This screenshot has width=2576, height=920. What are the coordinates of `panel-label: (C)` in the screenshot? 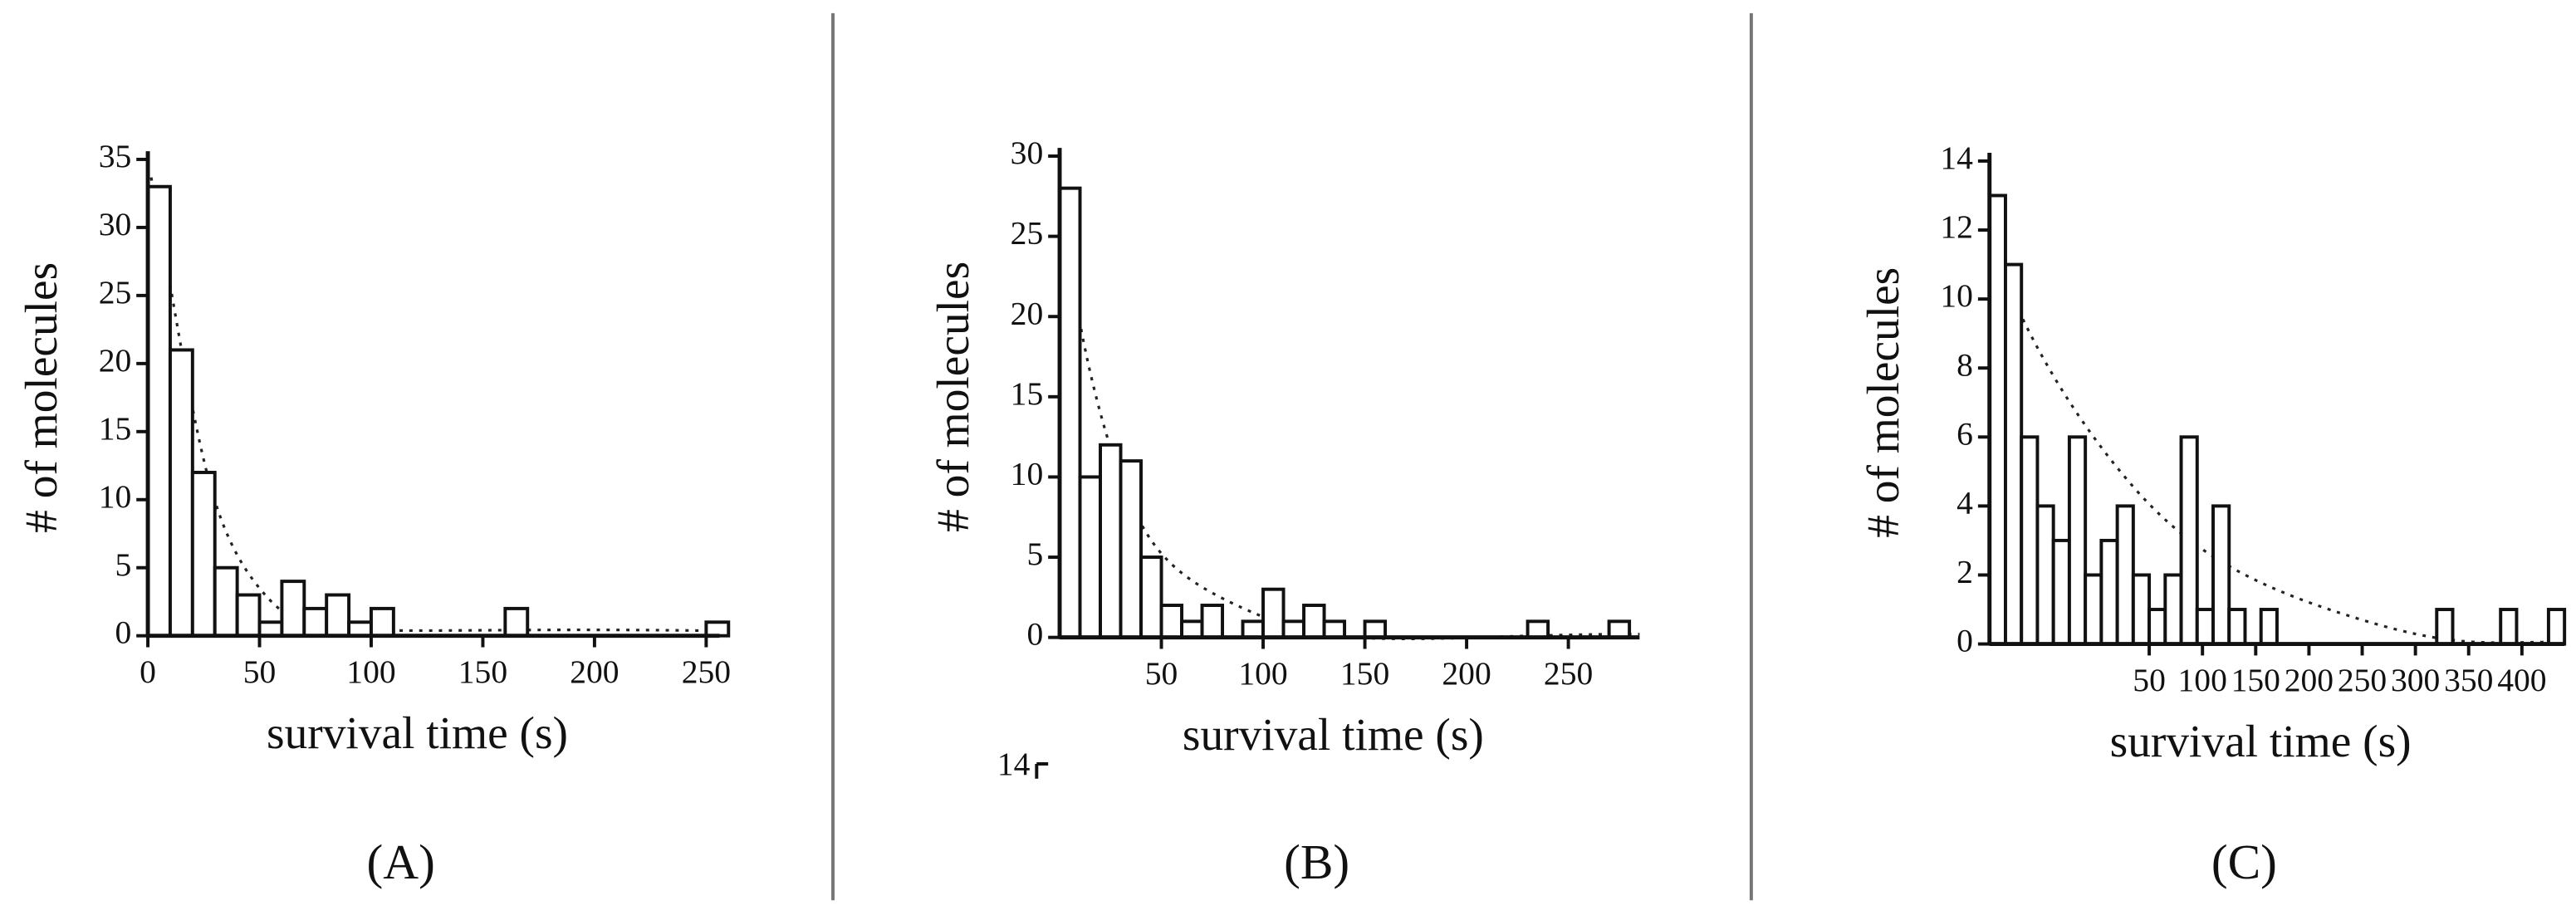 It's located at (2244, 861).